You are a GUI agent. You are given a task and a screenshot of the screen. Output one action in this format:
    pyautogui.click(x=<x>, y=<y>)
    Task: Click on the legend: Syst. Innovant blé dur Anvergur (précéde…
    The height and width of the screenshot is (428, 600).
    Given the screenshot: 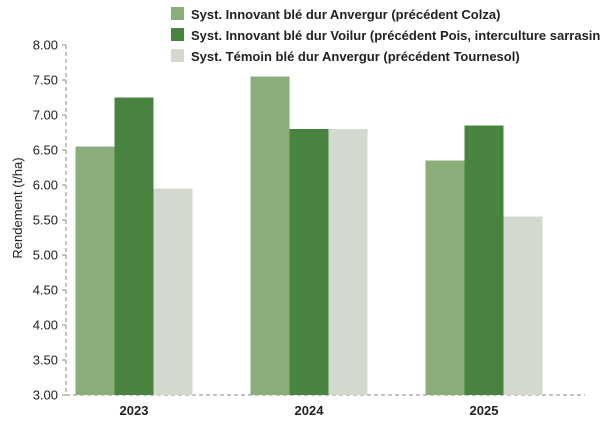 What is the action you would take?
    pyautogui.click(x=385, y=35)
    